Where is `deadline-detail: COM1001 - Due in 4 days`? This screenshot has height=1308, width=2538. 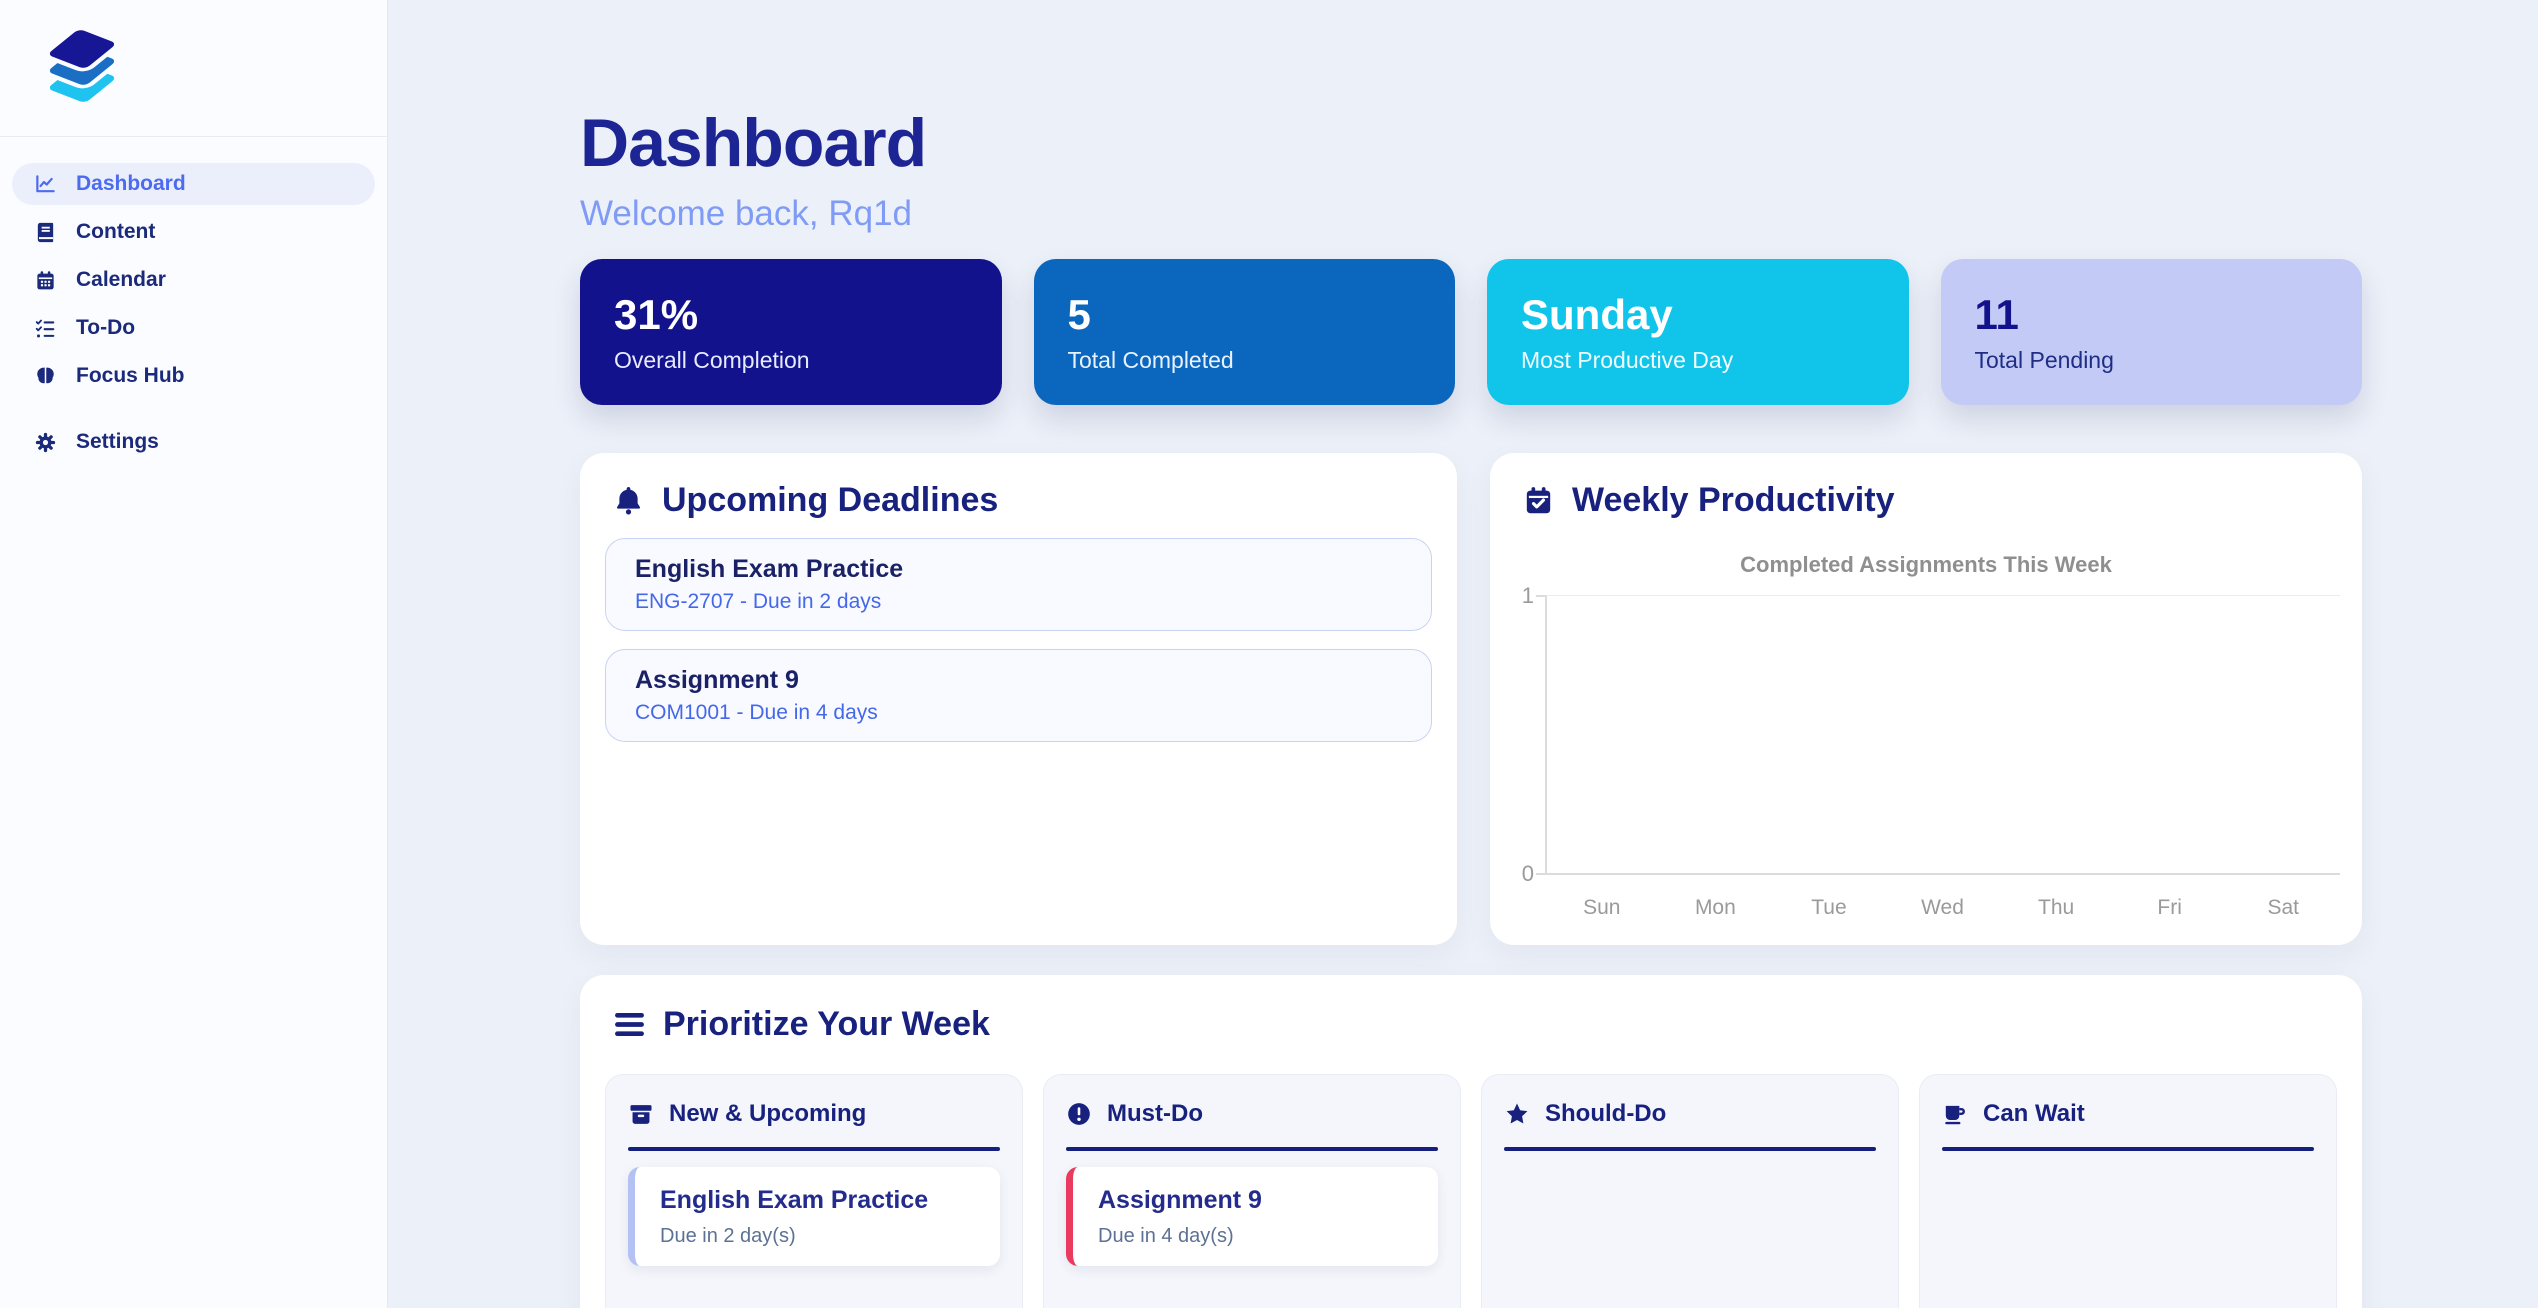
deadline-detail: COM1001 - Due in 4 days is located at coordinates (756, 712).